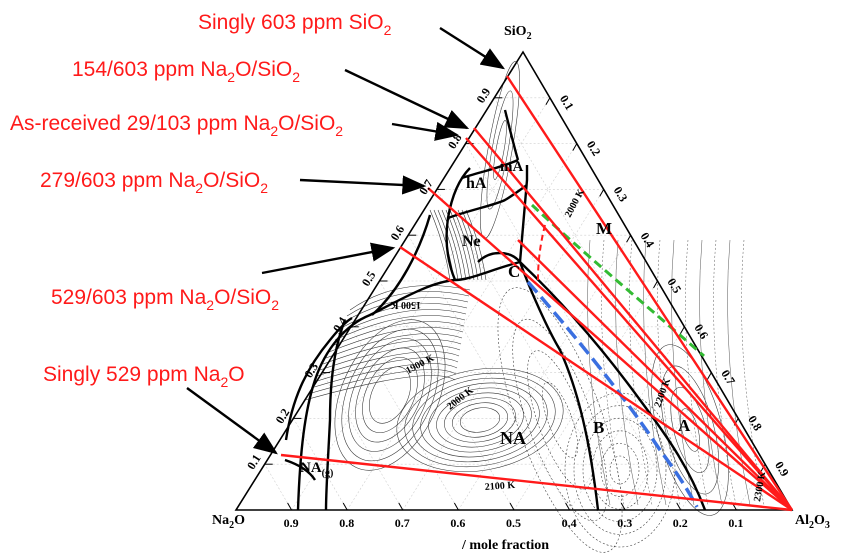 Image resolution: width=850 pixels, height=559 pixels. I want to click on annotation-279-603: 279/603 ppm Na2O/SiO2, so click(154, 182).